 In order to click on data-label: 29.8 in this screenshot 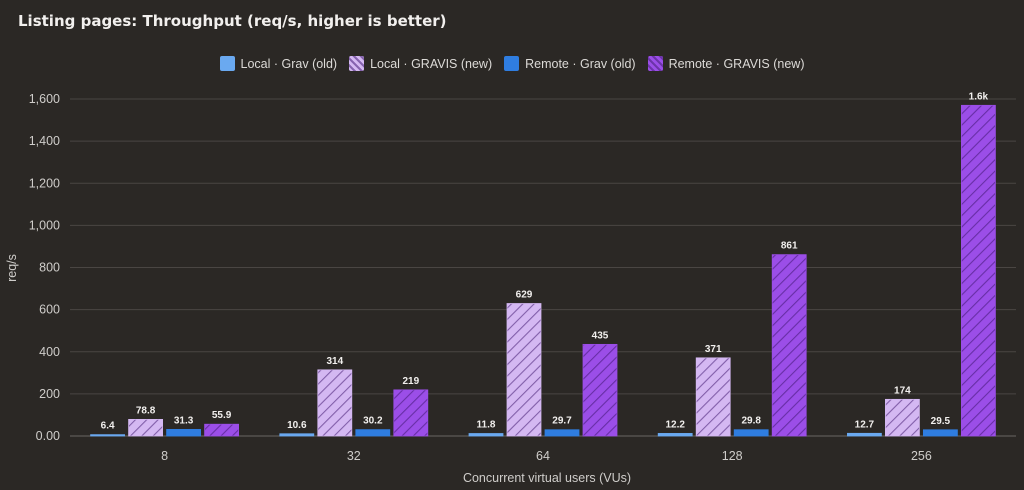, I will do `click(751, 421)`.